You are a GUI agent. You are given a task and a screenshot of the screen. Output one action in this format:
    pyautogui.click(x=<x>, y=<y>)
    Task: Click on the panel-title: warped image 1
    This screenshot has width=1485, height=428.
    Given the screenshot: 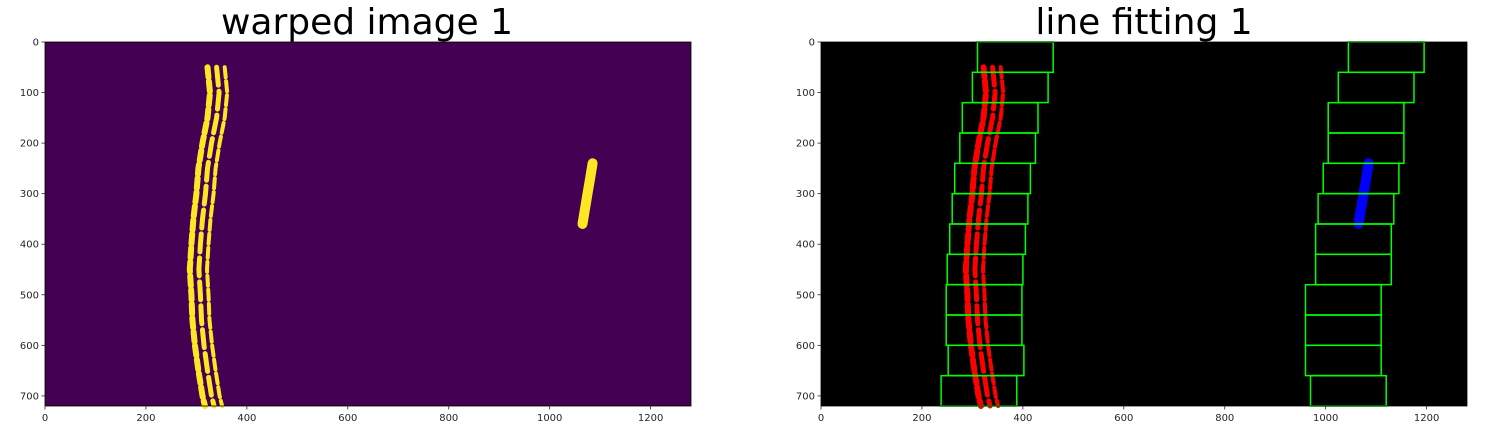 What is the action you would take?
    pyautogui.click(x=367, y=22)
    